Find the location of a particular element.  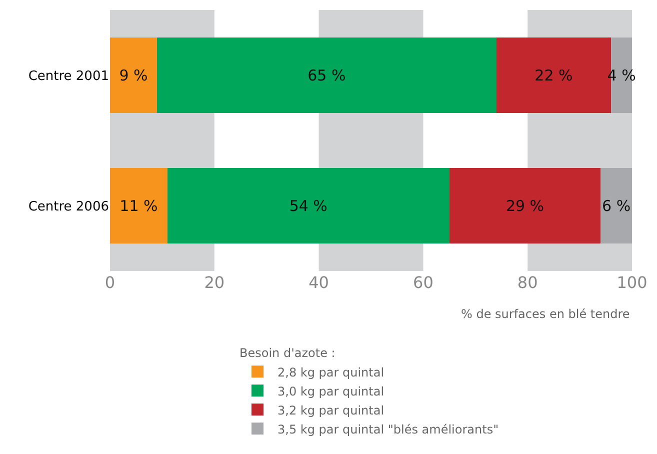

x-tick-label: 80 is located at coordinates (527, 282).